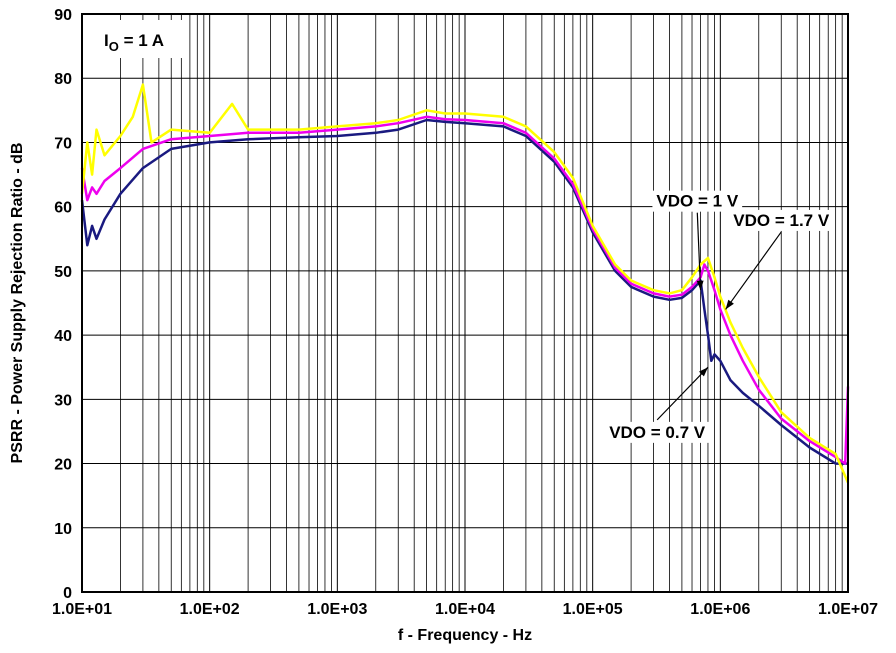 Image resolution: width=896 pixels, height=653 pixels. I want to click on annotation-label: VDO = 1.7 V, so click(781, 220).